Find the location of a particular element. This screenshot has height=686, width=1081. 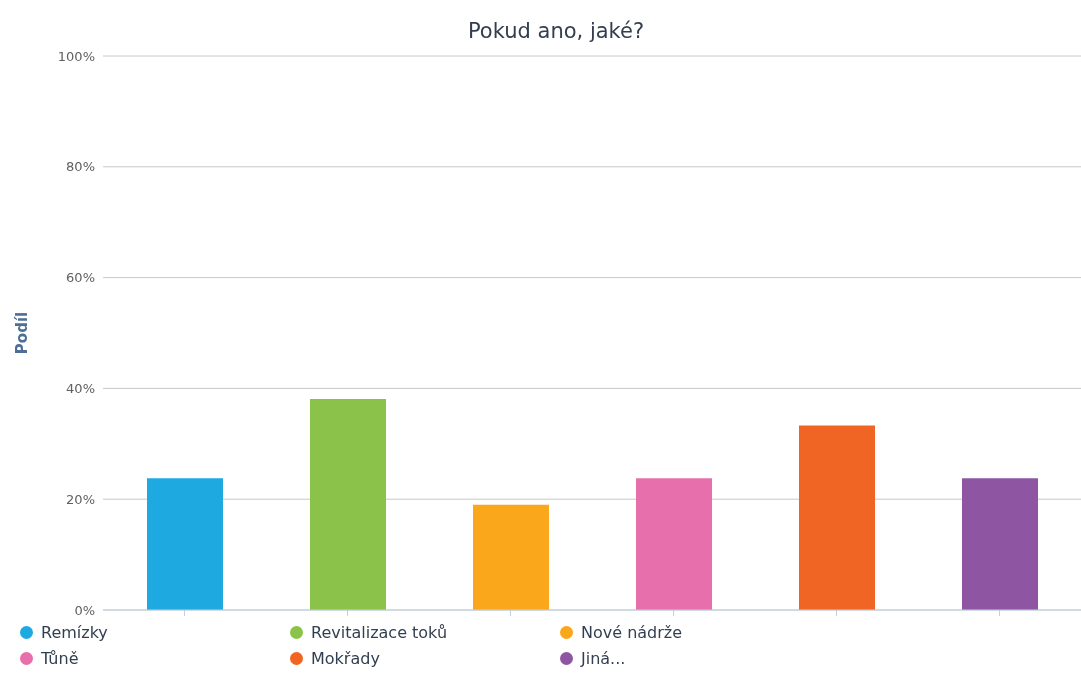

y-axis-title: Podíl is located at coordinates (22, 333).